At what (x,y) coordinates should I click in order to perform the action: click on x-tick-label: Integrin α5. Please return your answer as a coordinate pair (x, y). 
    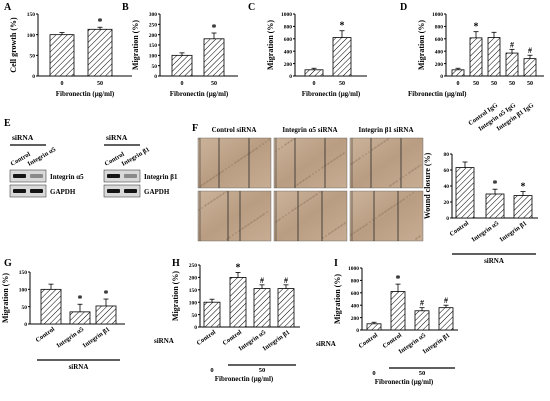
    Looking at the image, I should click on (486, 231).